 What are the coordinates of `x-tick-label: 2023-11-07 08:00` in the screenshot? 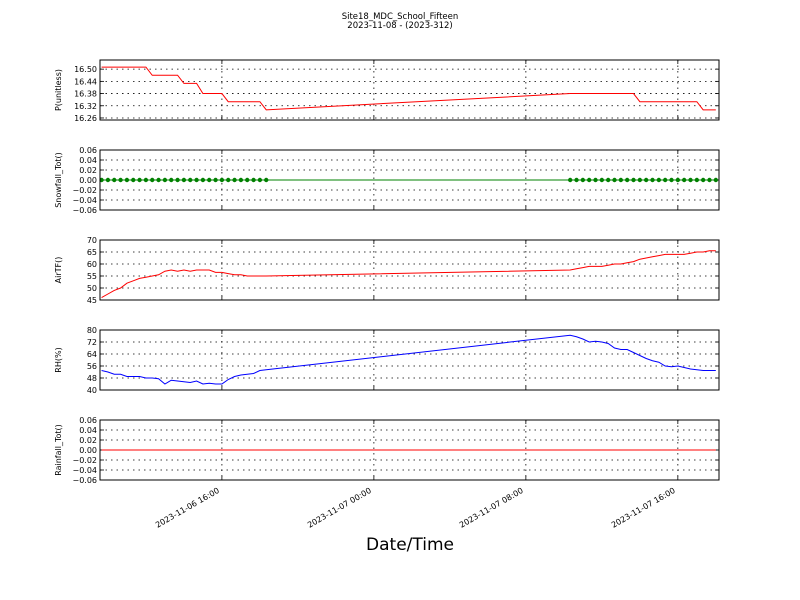 It's located at (491, 508).